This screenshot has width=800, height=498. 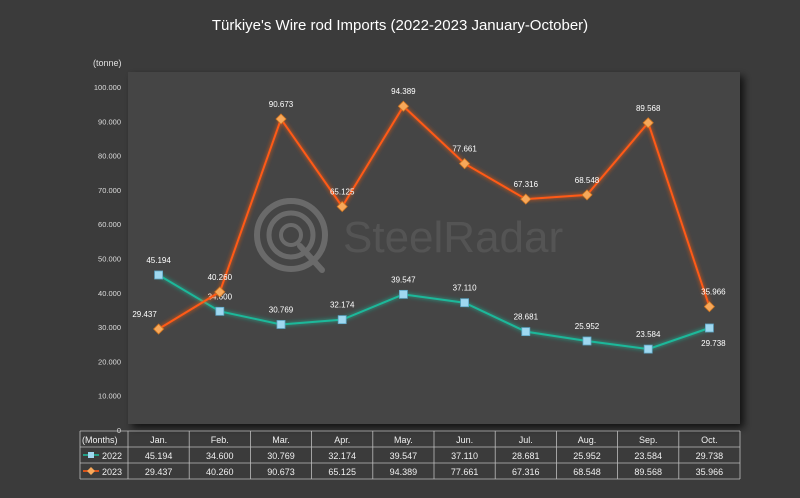 I want to click on data-label-2023: 89.568, so click(x=648, y=108).